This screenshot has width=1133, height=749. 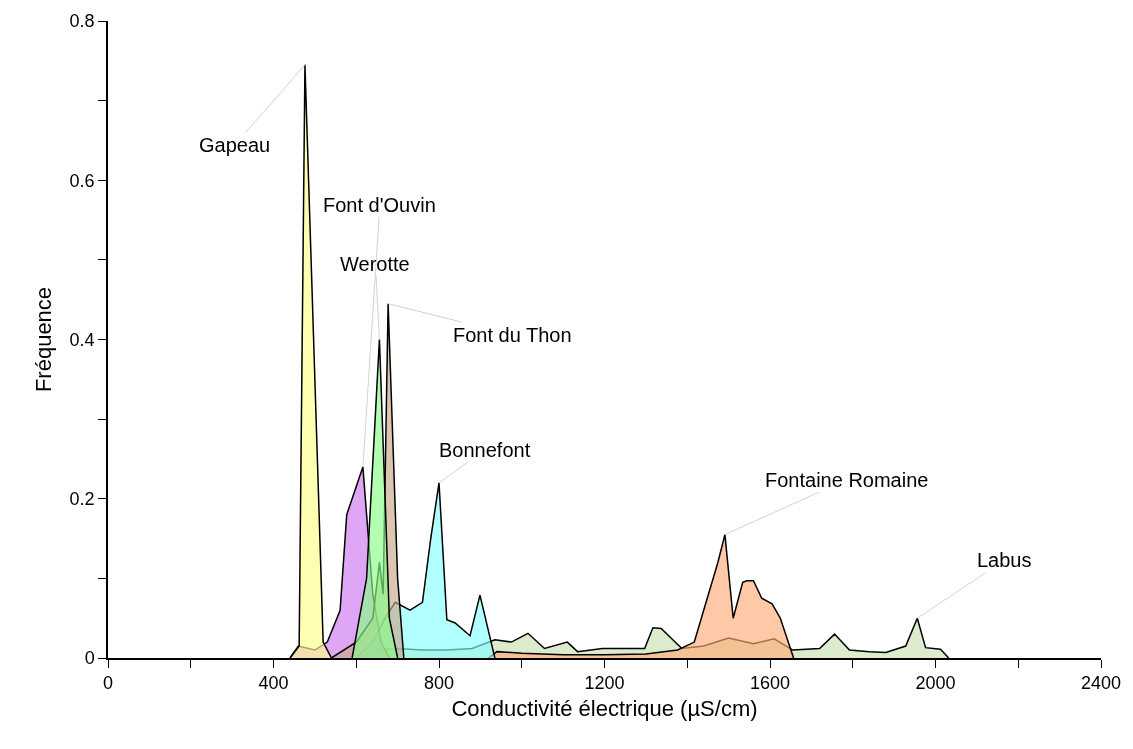 I want to click on y-tick-label: 0.4, so click(x=82, y=339).